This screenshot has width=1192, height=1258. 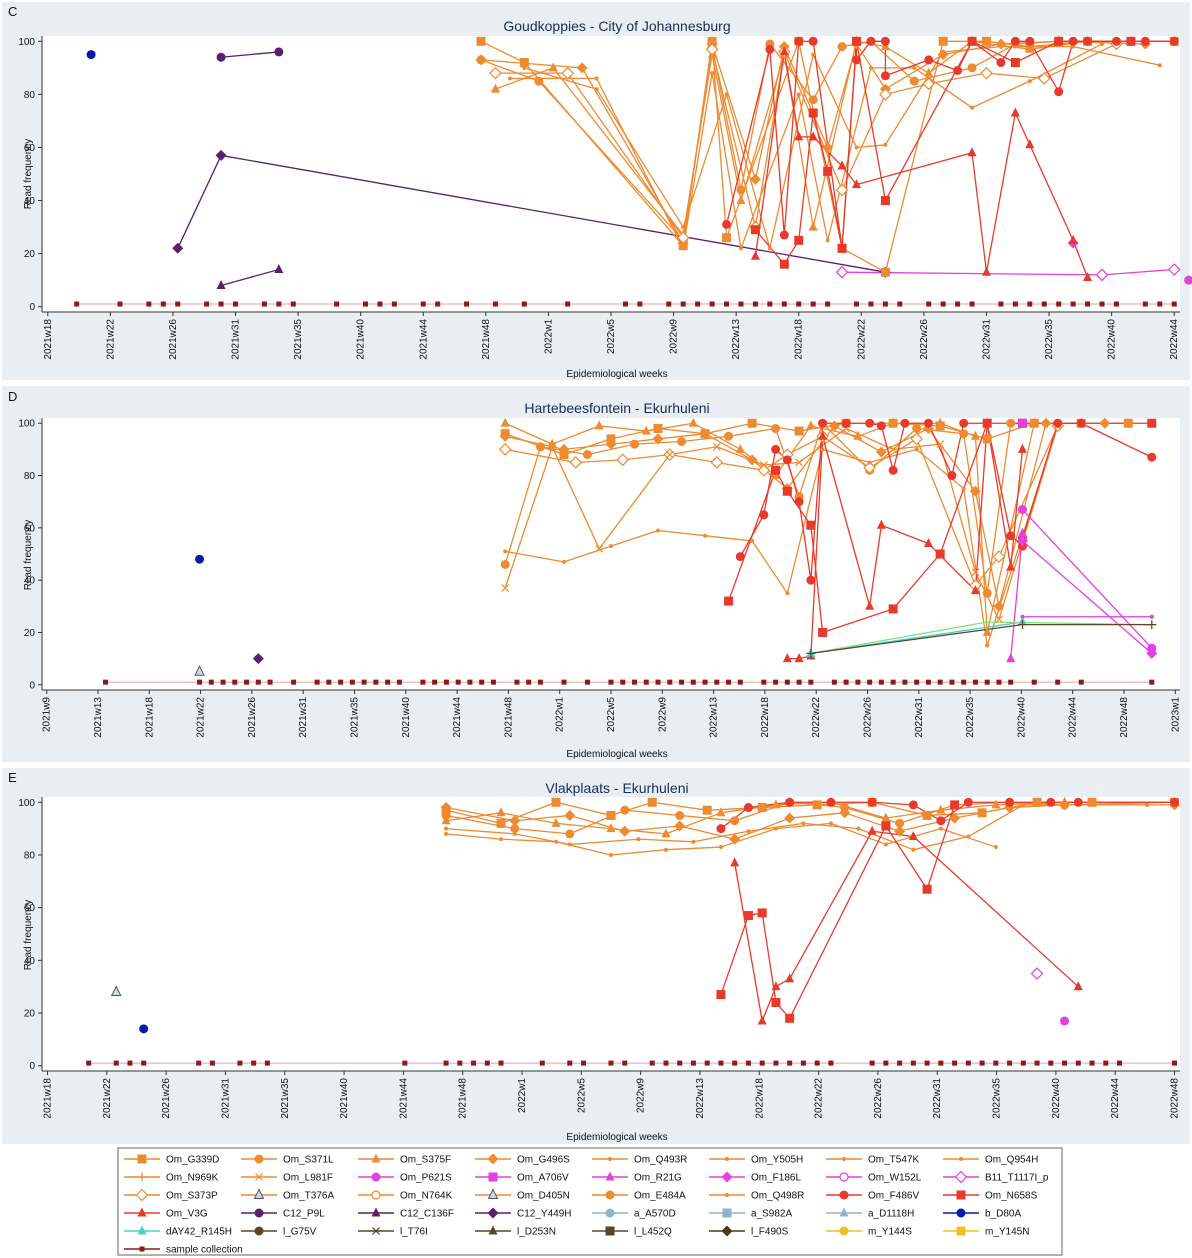 What do you see at coordinates (171, 1160) in the screenshot?
I see `legend-entry-om-g339d: Om_G339D` at bounding box center [171, 1160].